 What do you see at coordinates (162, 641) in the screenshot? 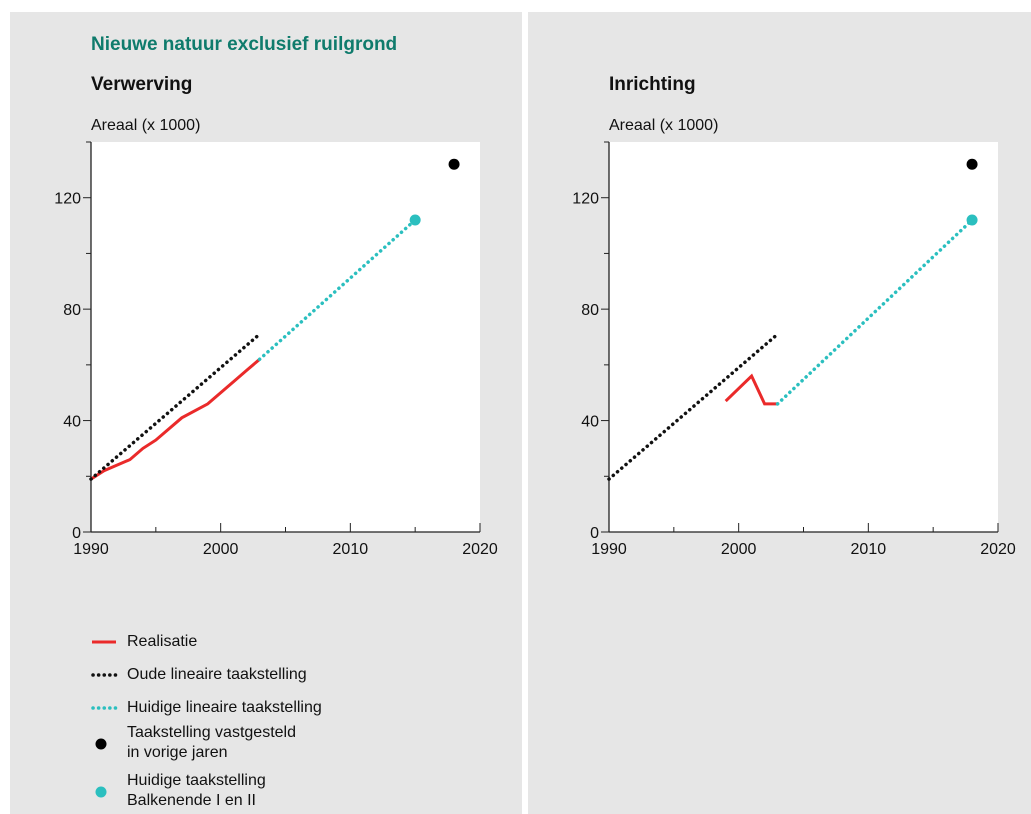
I see `legend-label: Realisatie` at bounding box center [162, 641].